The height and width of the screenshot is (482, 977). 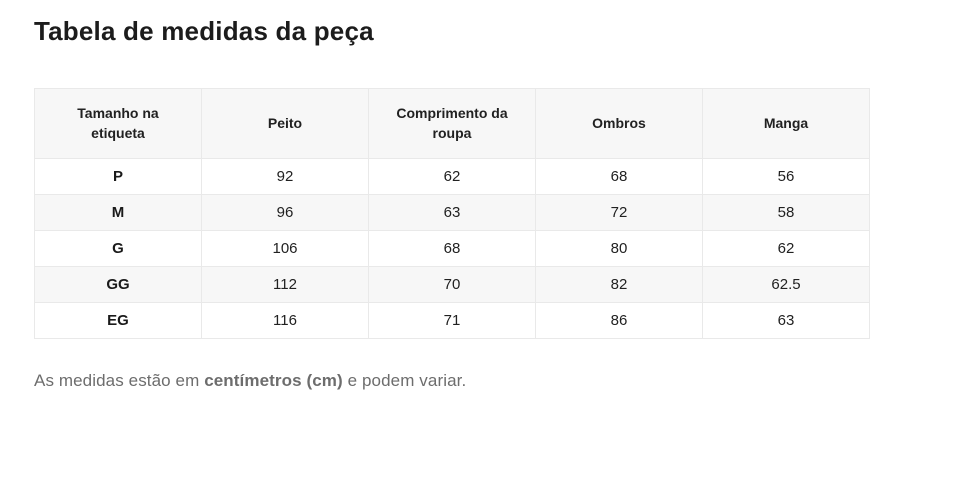 I want to click on page-title: Tabela de medidas da peça, so click(x=204, y=31).